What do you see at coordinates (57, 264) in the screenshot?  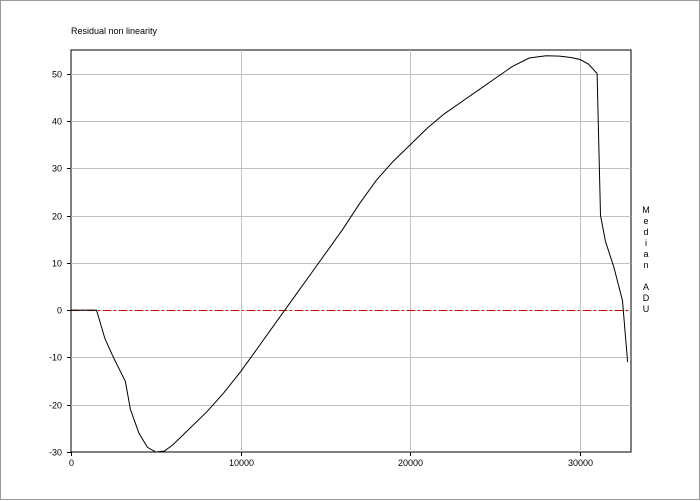 I see `y-tick-label: 10` at bounding box center [57, 264].